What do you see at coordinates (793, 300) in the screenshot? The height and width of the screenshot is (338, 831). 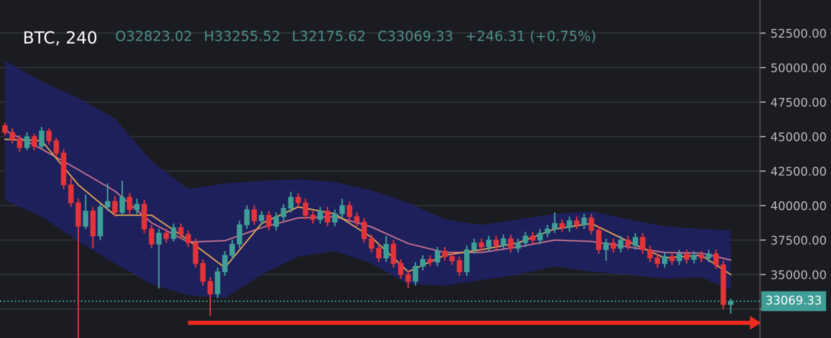 I see `ref-line-label: 33069.33` at bounding box center [793, 300].